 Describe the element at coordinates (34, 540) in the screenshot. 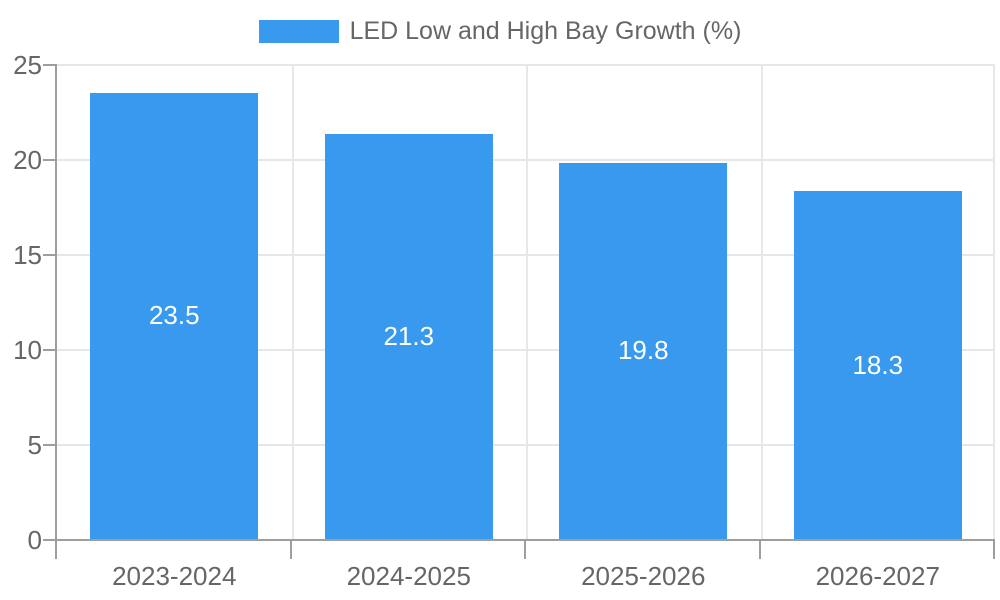

I see `y-tick-label: 0` at that location.